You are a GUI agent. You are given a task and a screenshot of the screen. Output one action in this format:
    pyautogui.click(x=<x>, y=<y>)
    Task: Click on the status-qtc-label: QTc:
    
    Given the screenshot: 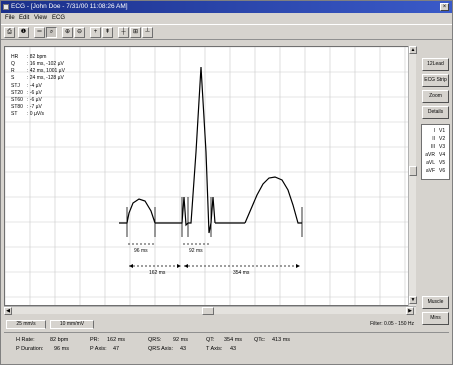 What is the action you would take?
    pyautogui.click(x=260, y=340)
    